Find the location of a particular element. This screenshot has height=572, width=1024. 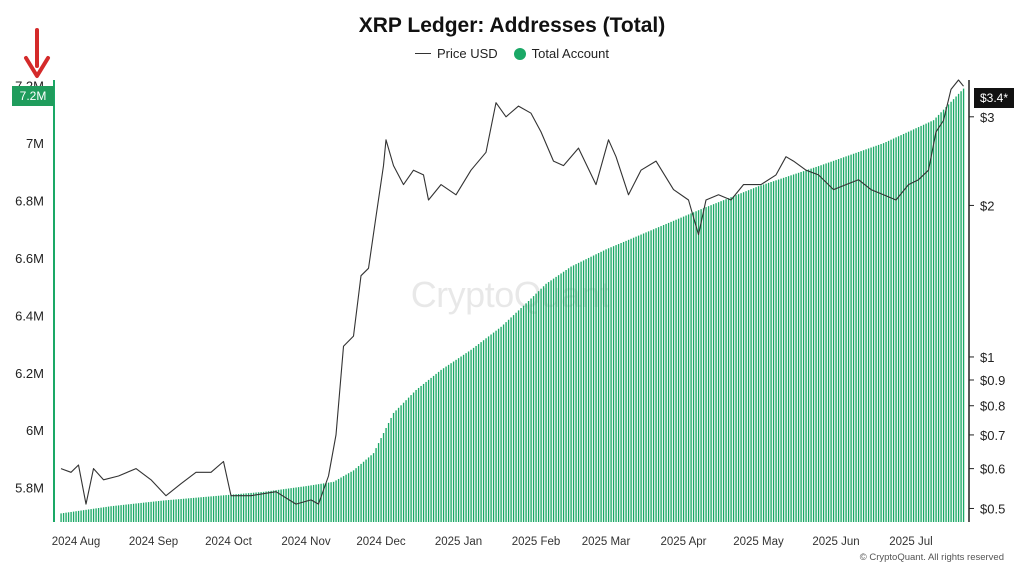

right-tick-label: $3 is located at coordinates (987, 117).